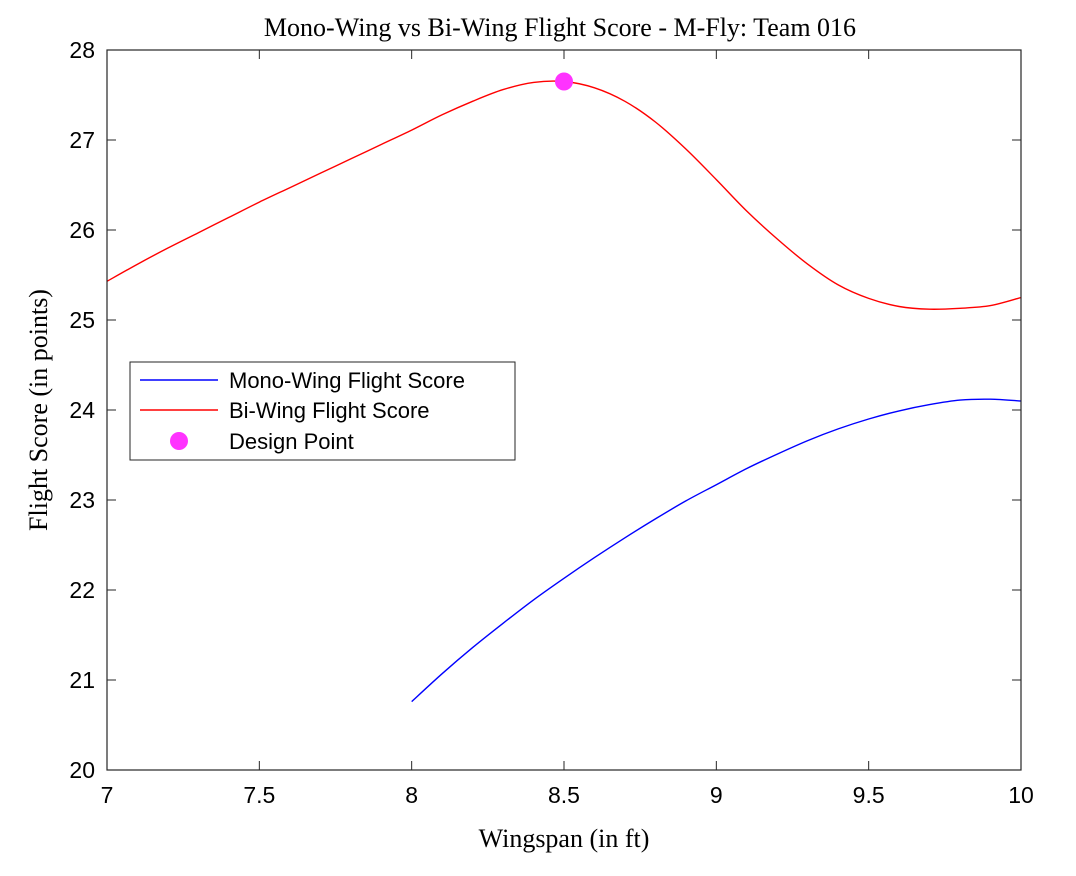 This screenshot has width=1076, height=876. I want to click on y-tick-label: 22, so click(82, 590).